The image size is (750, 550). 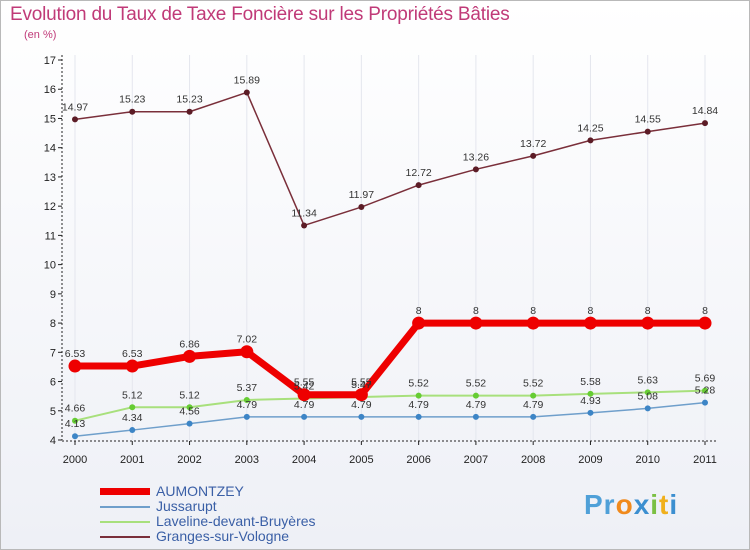 What do you see at coordinates (247, 460) in the screenshot?
I see `x-tick-label: 2003` at bounding box center [247, 460].